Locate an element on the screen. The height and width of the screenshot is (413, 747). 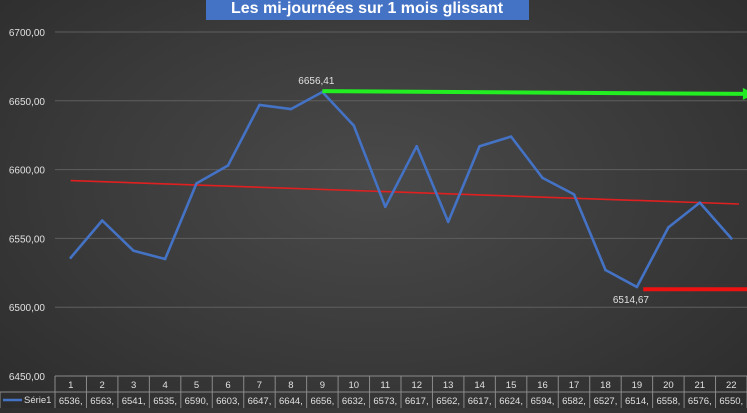
x-tick-label: 21 is located at coordinates (700, 385).